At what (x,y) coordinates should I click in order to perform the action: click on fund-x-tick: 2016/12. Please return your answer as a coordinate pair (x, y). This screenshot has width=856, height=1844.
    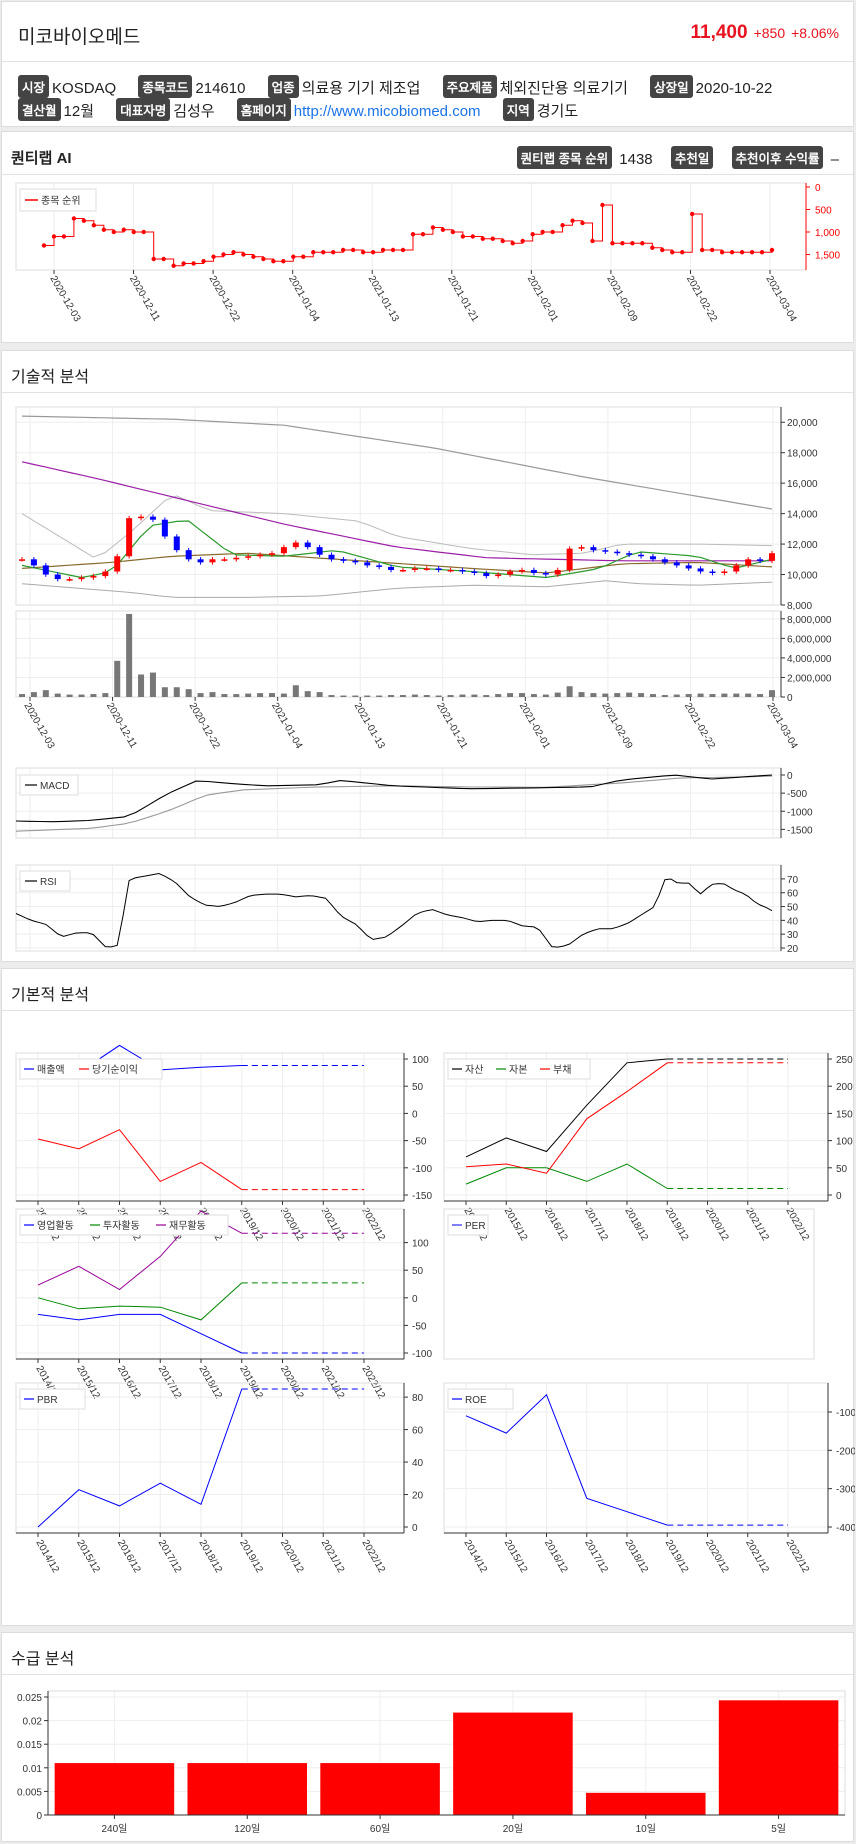
    Looking at the image, I should click on (556, 1224).